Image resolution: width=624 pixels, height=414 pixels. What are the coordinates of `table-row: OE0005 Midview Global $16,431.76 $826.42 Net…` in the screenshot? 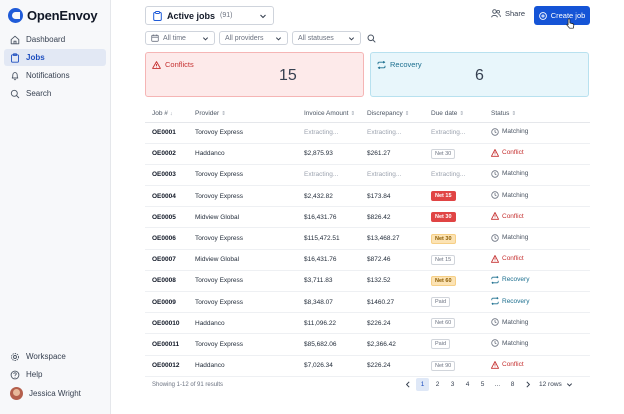 It's located at (367, 217).